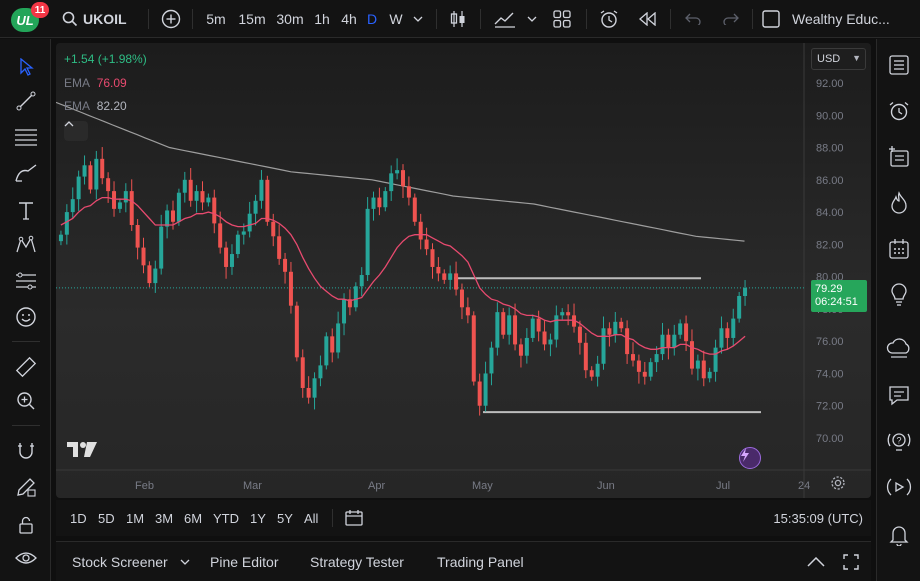  I want to click on bell-icon, so click(899, 536).